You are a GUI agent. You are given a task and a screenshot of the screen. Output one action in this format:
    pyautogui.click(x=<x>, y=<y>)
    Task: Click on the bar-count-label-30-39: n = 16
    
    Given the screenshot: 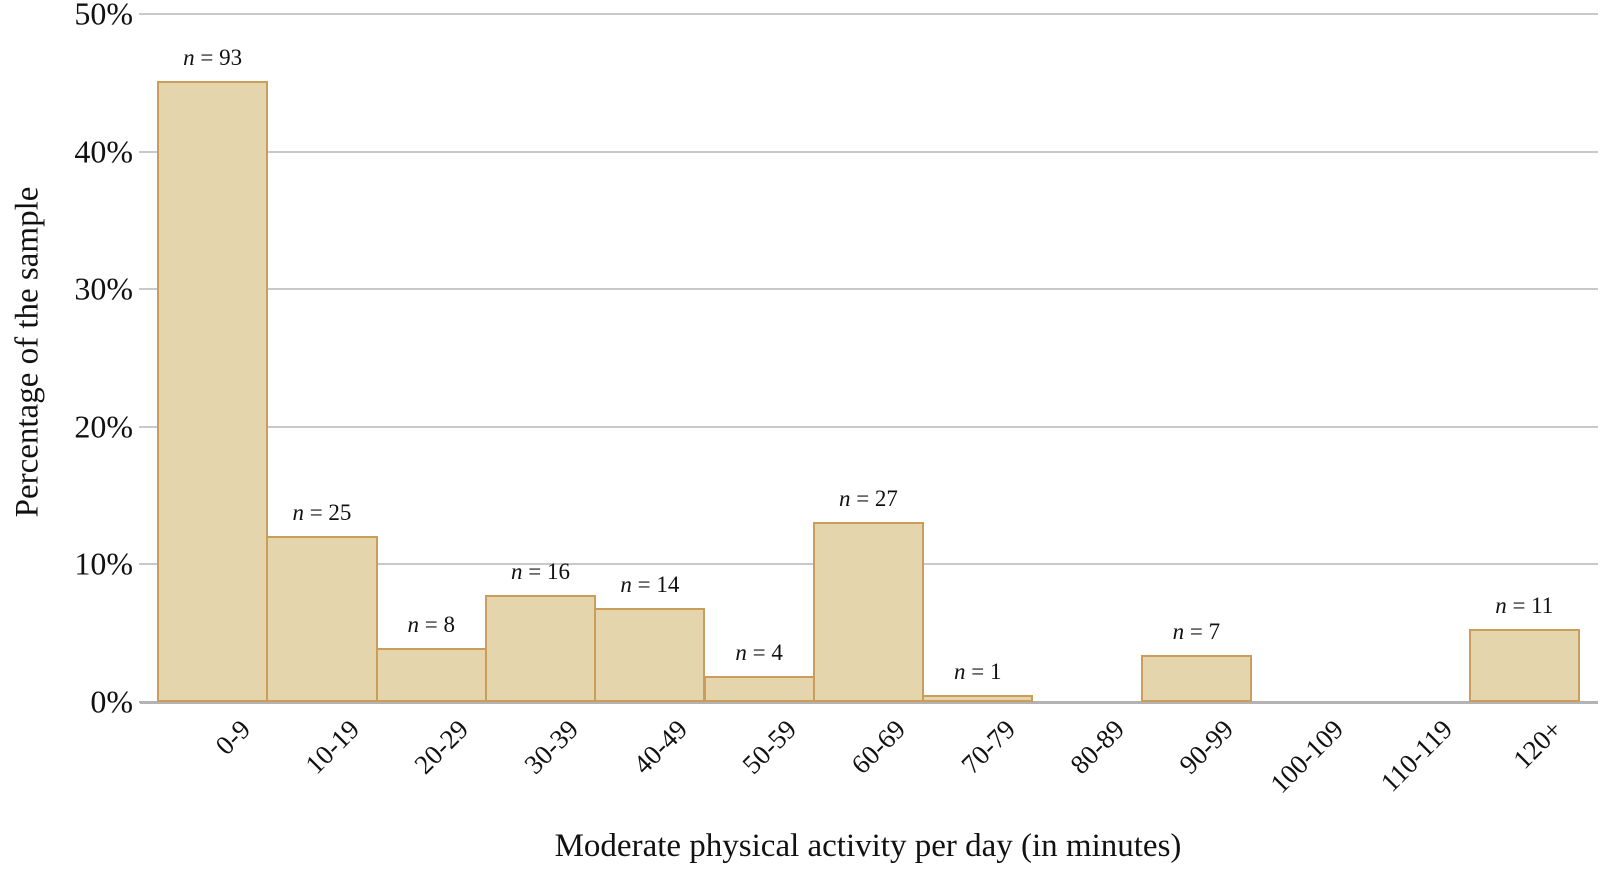 What is the action you would take?
    pyautogui.click(x=541, y=571)
    